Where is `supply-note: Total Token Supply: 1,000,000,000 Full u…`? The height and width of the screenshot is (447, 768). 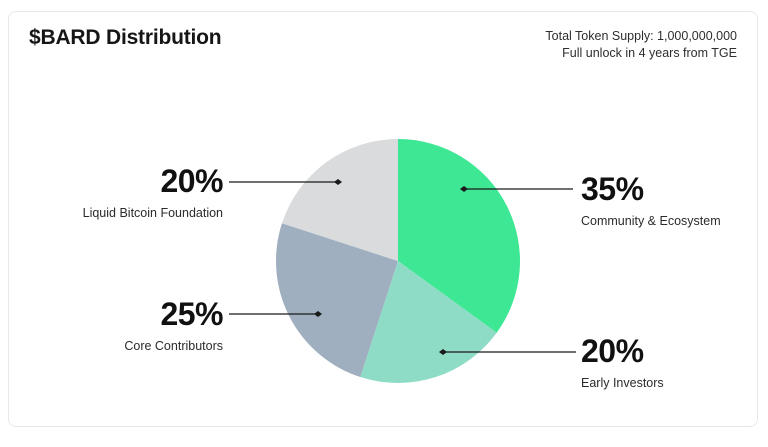
supply-note: Total Token Supply: 1,000,000,000 Full u… is located at coordinates (641, 45).